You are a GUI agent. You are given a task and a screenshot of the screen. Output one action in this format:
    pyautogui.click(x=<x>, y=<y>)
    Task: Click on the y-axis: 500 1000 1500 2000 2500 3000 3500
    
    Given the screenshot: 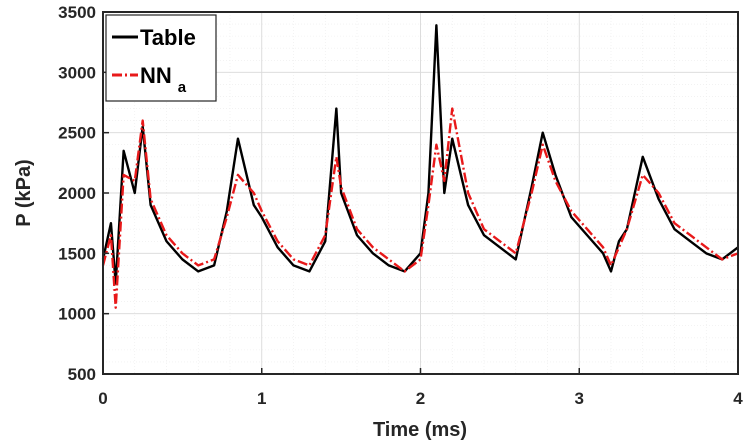 What is the action you would take?
    pyautogui.click(x=83, y=193)
    